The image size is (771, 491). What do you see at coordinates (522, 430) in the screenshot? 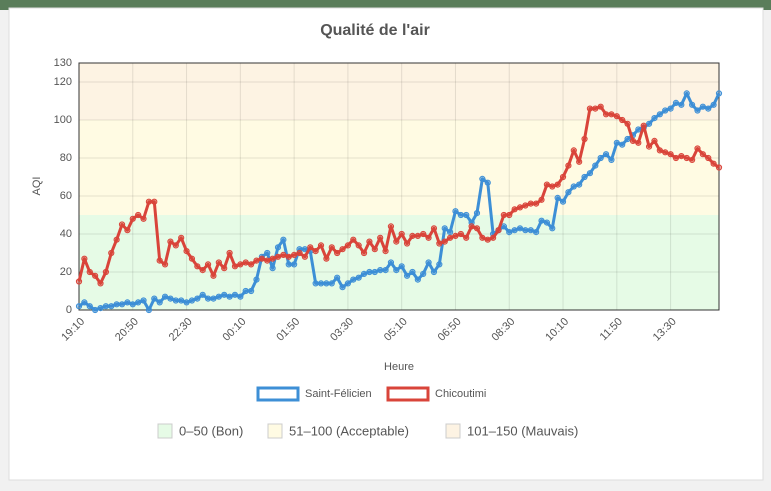
I see `band-legend-label: 101–150 (Mauvais)` at bounding box center [522, 430].